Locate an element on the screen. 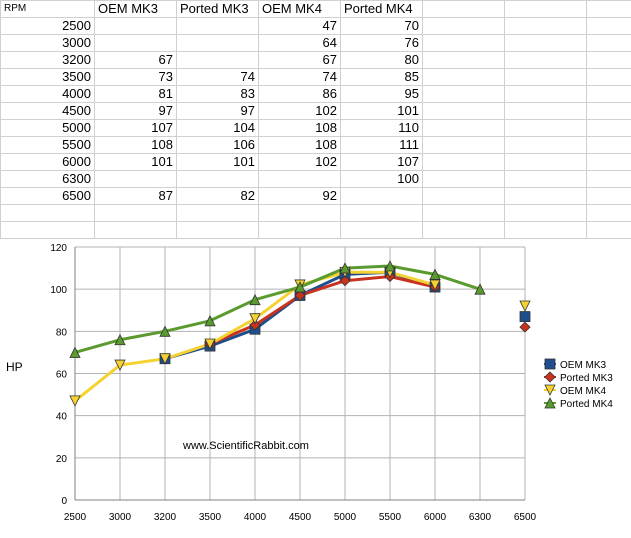 Image resolution: width=631 pixels, height=538 pixels. table-cell: 102 is located at coordinates (299, 162).